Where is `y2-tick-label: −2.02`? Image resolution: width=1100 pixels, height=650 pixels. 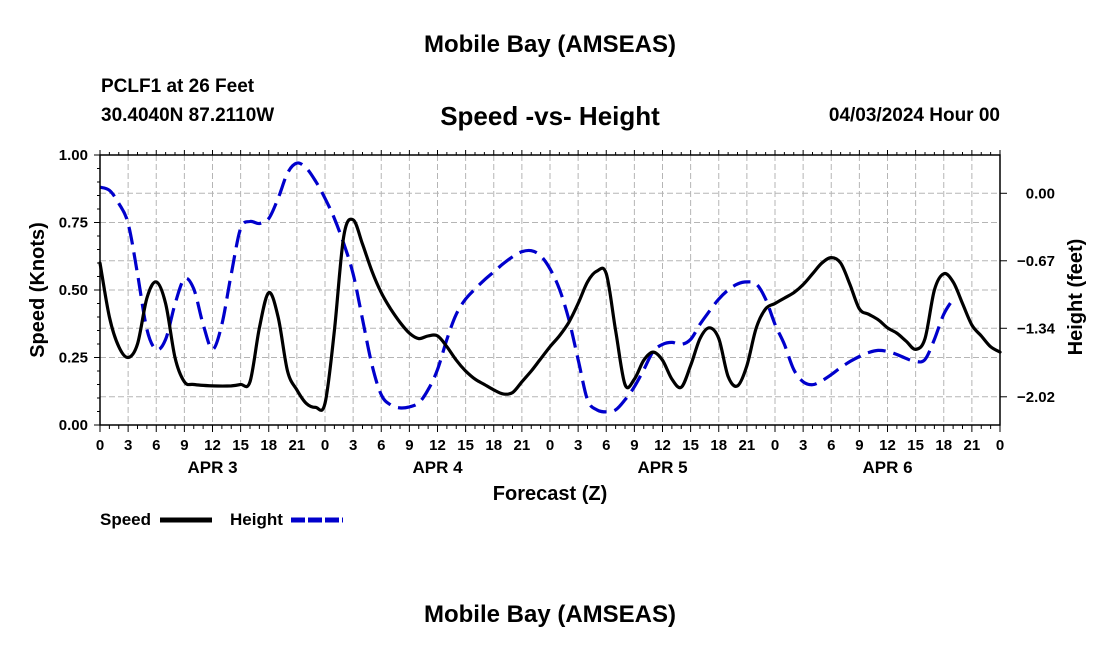
y2-tick-label: −2.02 is located at coordinates (1036, 397).